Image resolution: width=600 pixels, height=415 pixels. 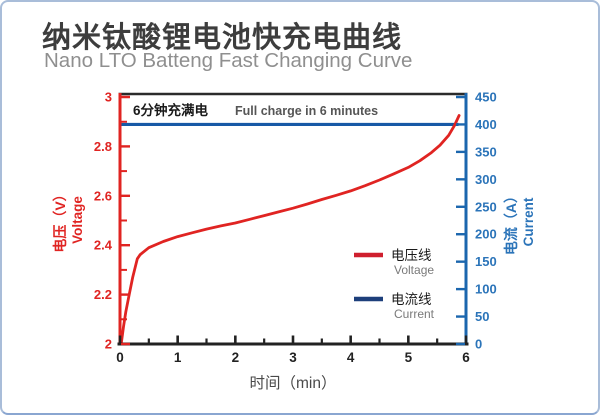 What do you see at coordinates (108, 97) in the screenshot?
I see `left-axis-tick-label: 3` at bounding box center [108, 97].